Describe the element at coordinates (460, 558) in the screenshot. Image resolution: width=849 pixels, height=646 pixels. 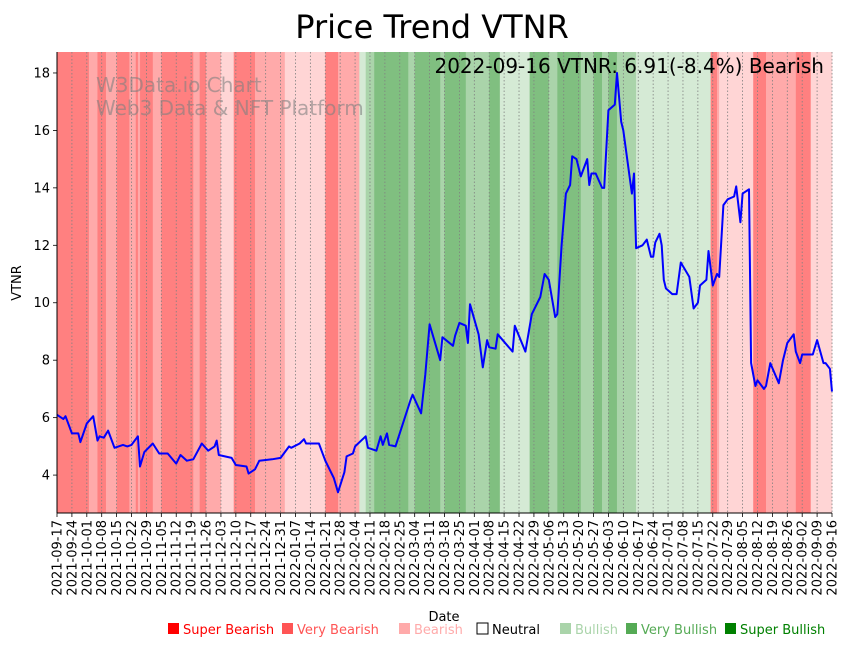
I see `x-tick-label: 2022-03-25` at that location.